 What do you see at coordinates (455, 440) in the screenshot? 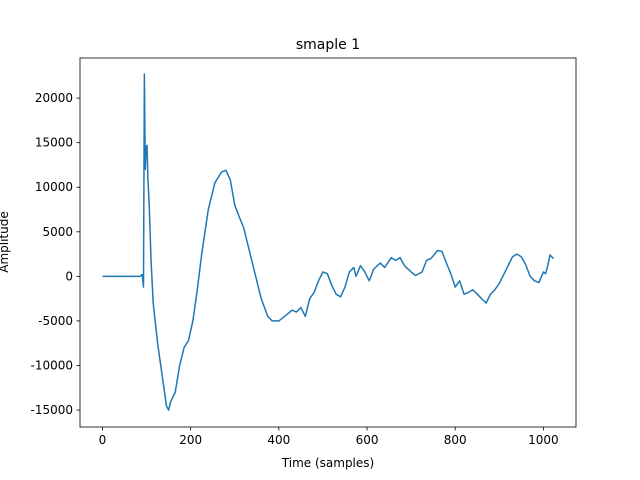
I see `x-tick-label: 800` at bounding box center [455, 440].